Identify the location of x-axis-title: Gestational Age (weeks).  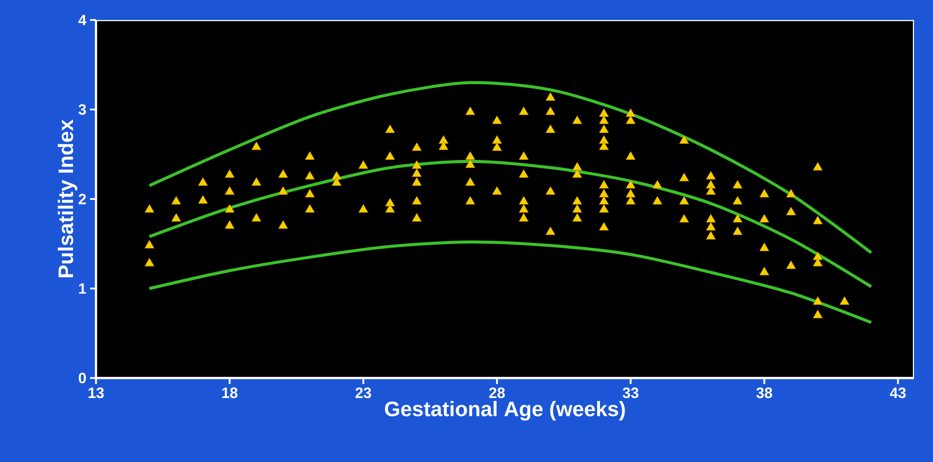
(504, 410).